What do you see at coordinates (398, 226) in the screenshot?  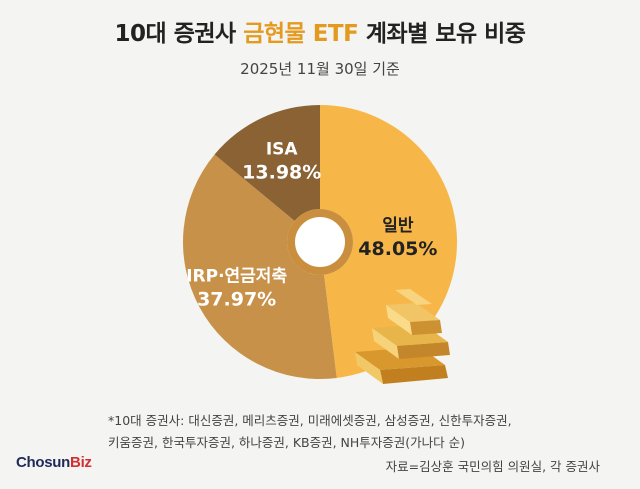 I see `slice-name-0: 일반` at bounding box center [398, 226].